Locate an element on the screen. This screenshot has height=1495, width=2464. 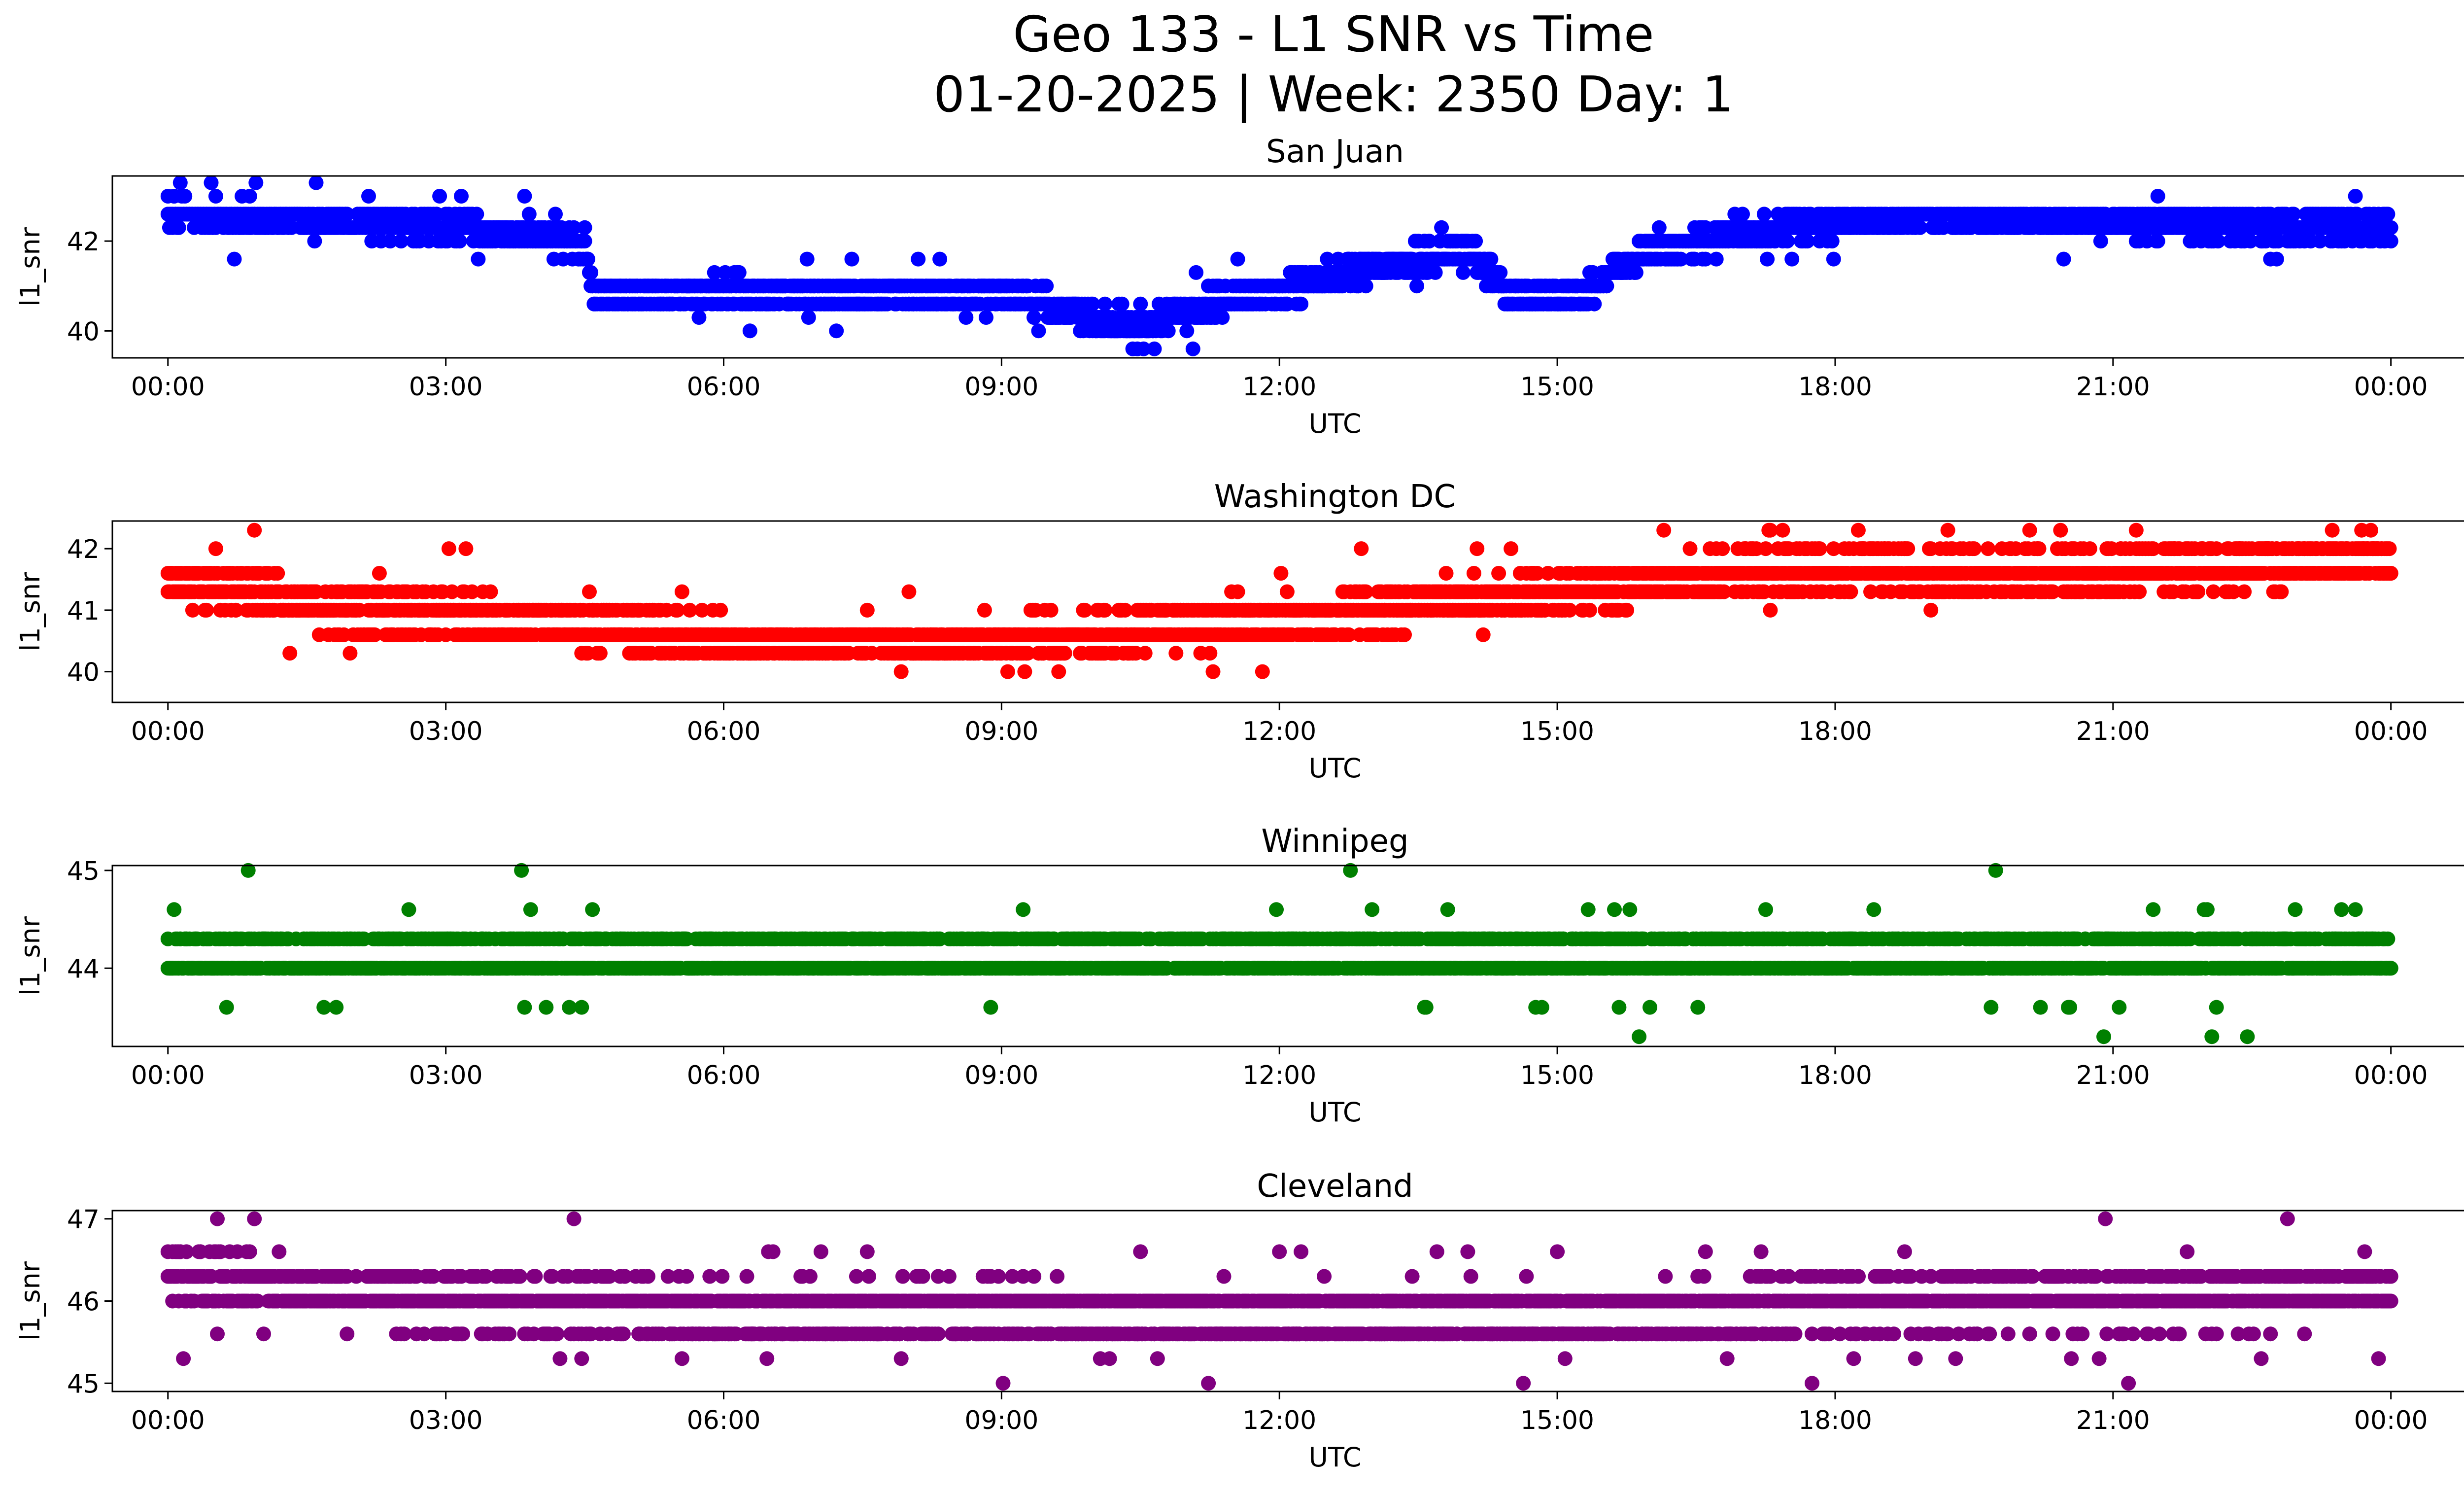
scatter-points is located at coordinates (1279, 265).